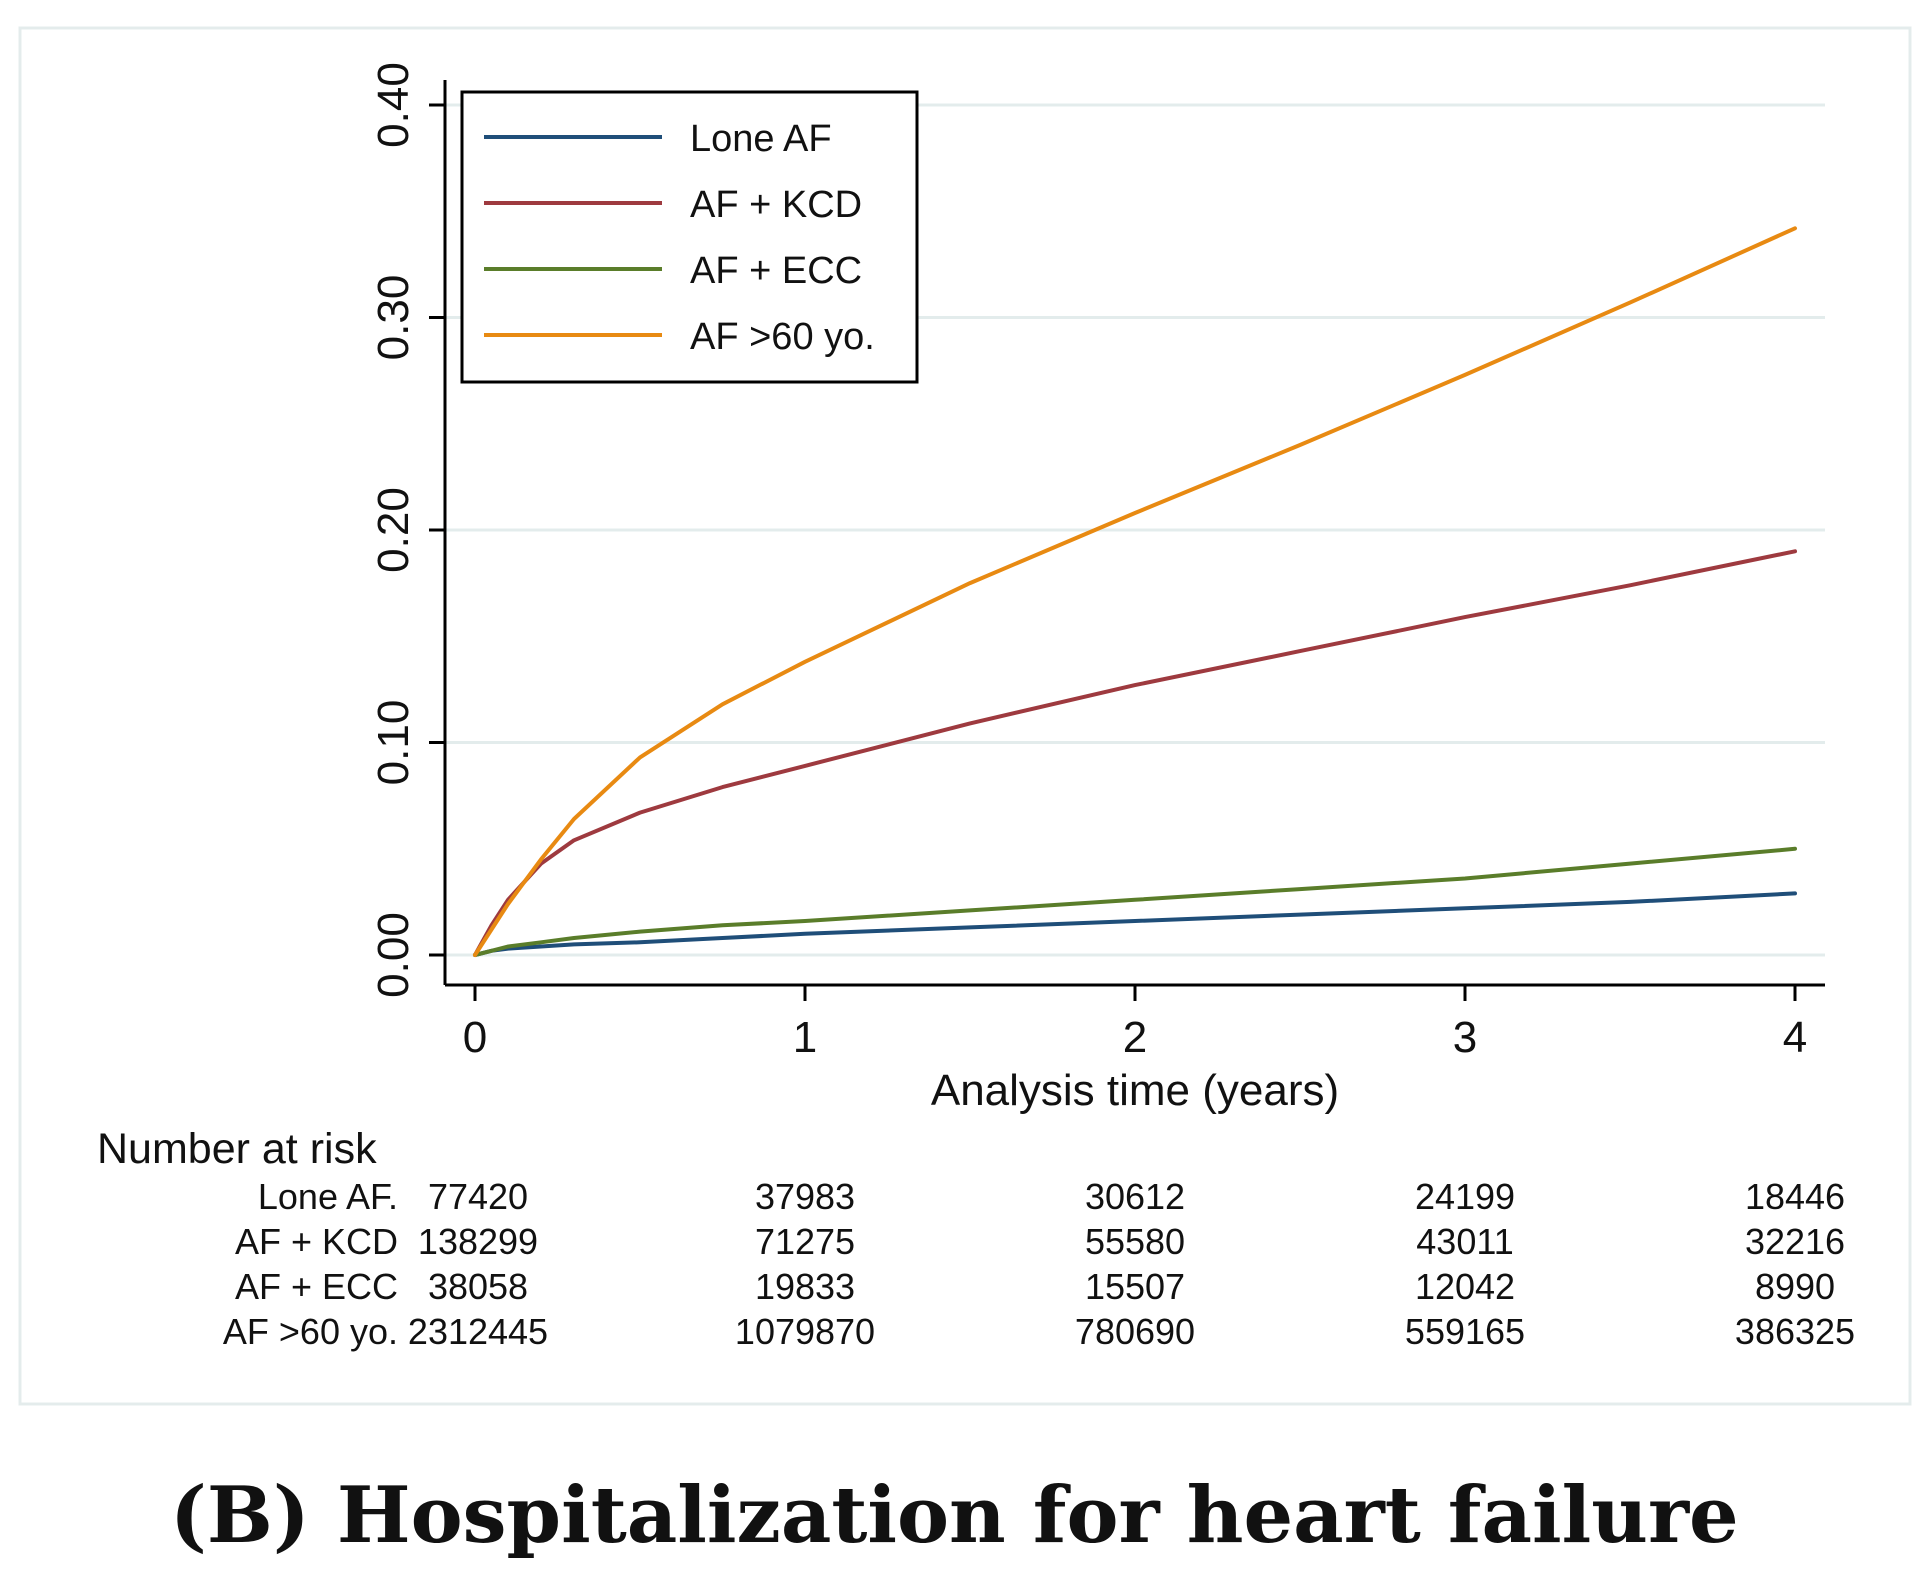 The image size is (1931, 1591). Describe the element at coordinates (1795, 1037) in the screenshot. I see `x-tick-label-4: 4` at that location.